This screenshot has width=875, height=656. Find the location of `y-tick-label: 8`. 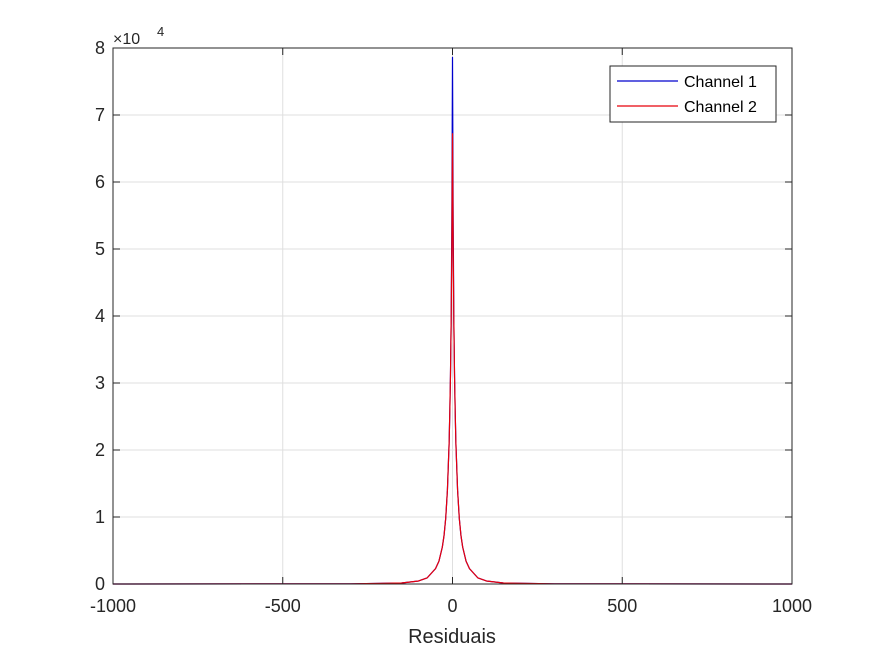

y-tick-label: 8 is located at coordinates (100, 48).